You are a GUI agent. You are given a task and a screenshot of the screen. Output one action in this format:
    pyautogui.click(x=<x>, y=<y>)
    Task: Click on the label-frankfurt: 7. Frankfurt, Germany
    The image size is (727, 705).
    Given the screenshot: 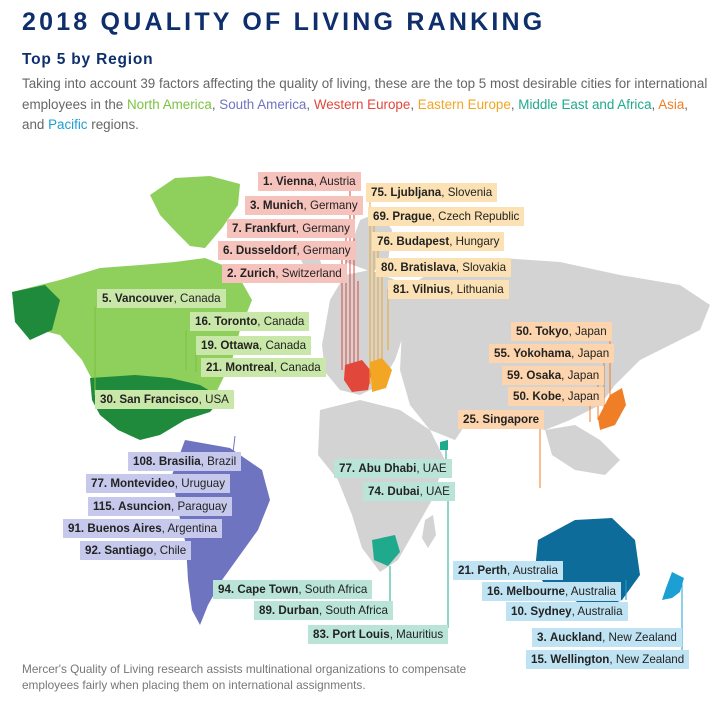 What is the action you would take?
    pyautogui.click(x=291, y=228)
    